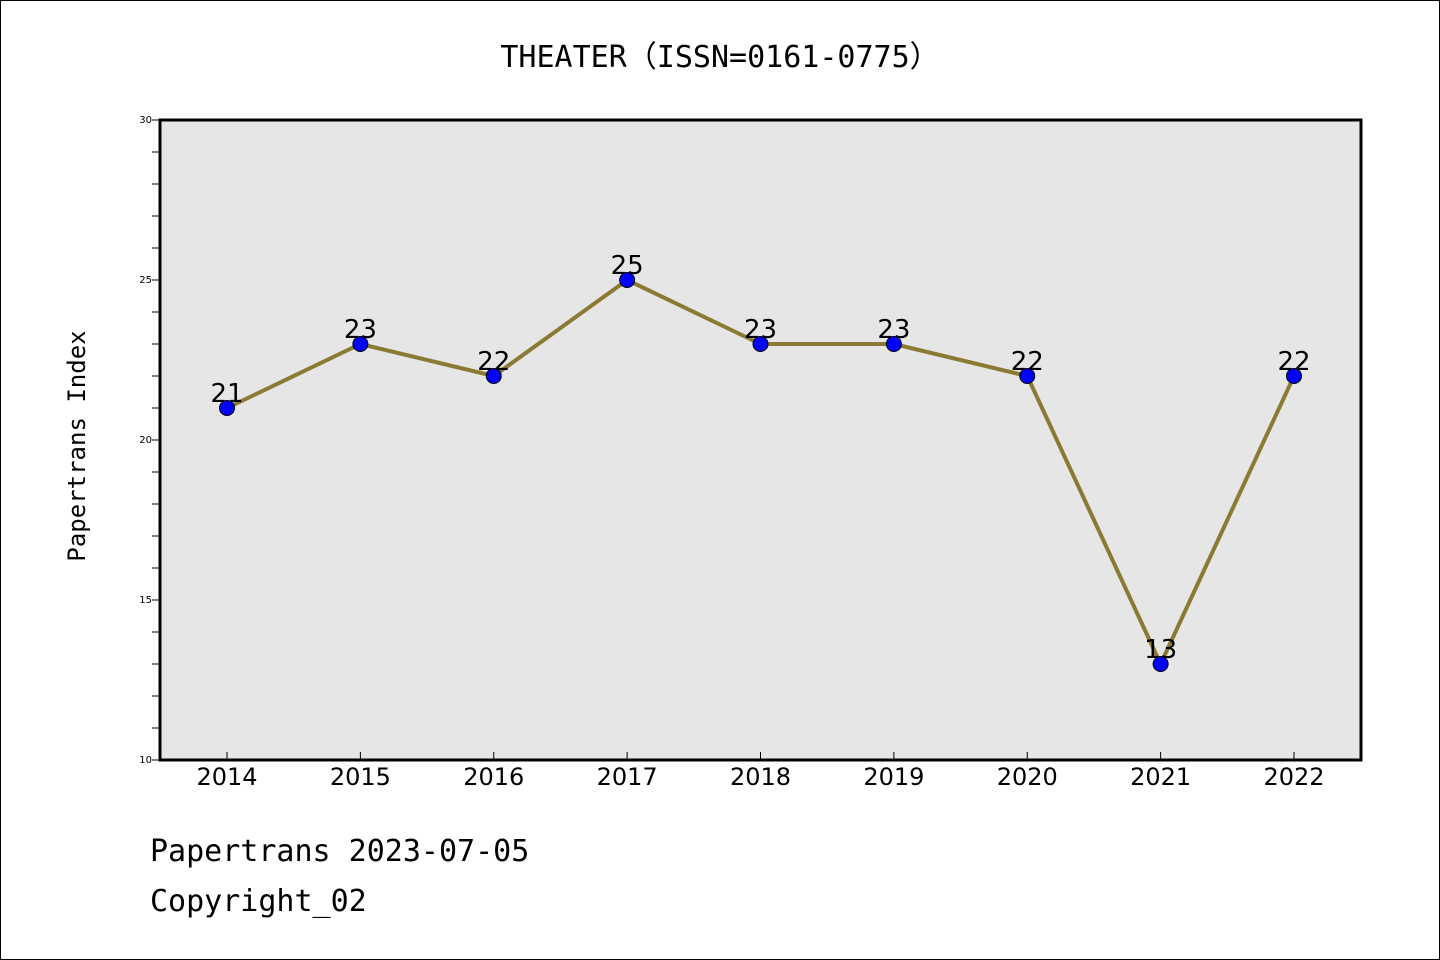  I want to click on x-tick-label: 2021, so click(1160, 777).